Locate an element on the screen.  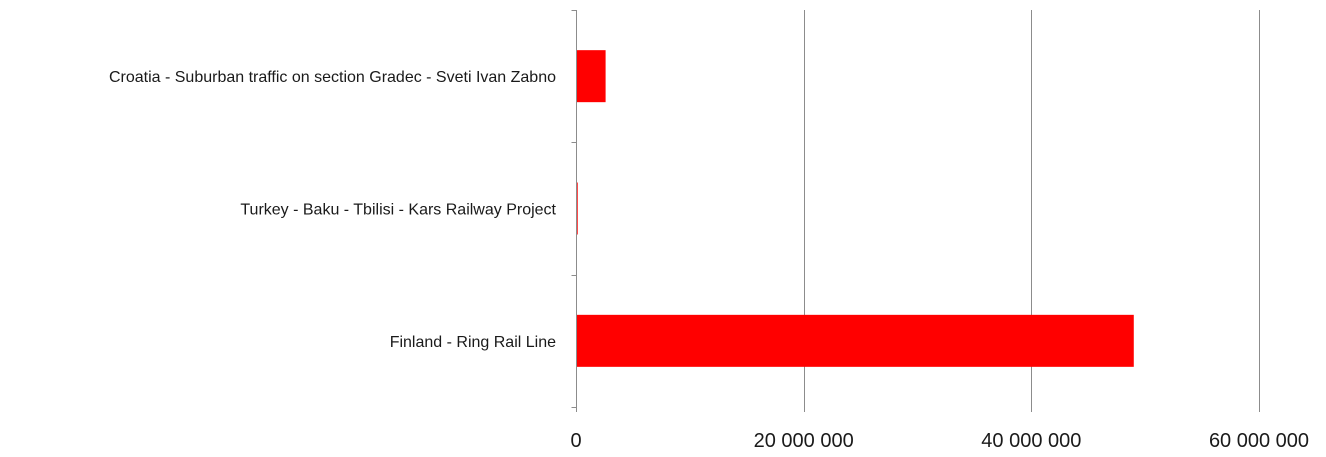
x-tick-label-1: 20 000 000 is located at coordinates (804, 441).